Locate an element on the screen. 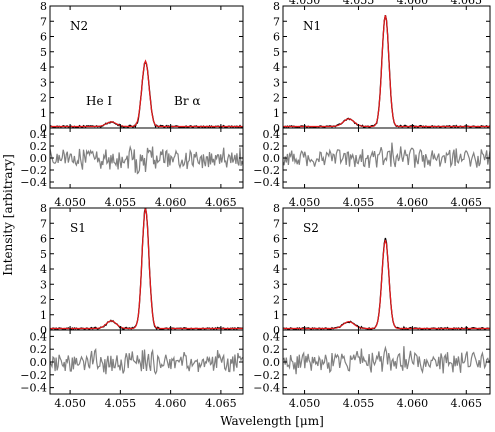 This screenshot has width=495, height=432. panel-label: N1 is located at coordinates (312, 26).